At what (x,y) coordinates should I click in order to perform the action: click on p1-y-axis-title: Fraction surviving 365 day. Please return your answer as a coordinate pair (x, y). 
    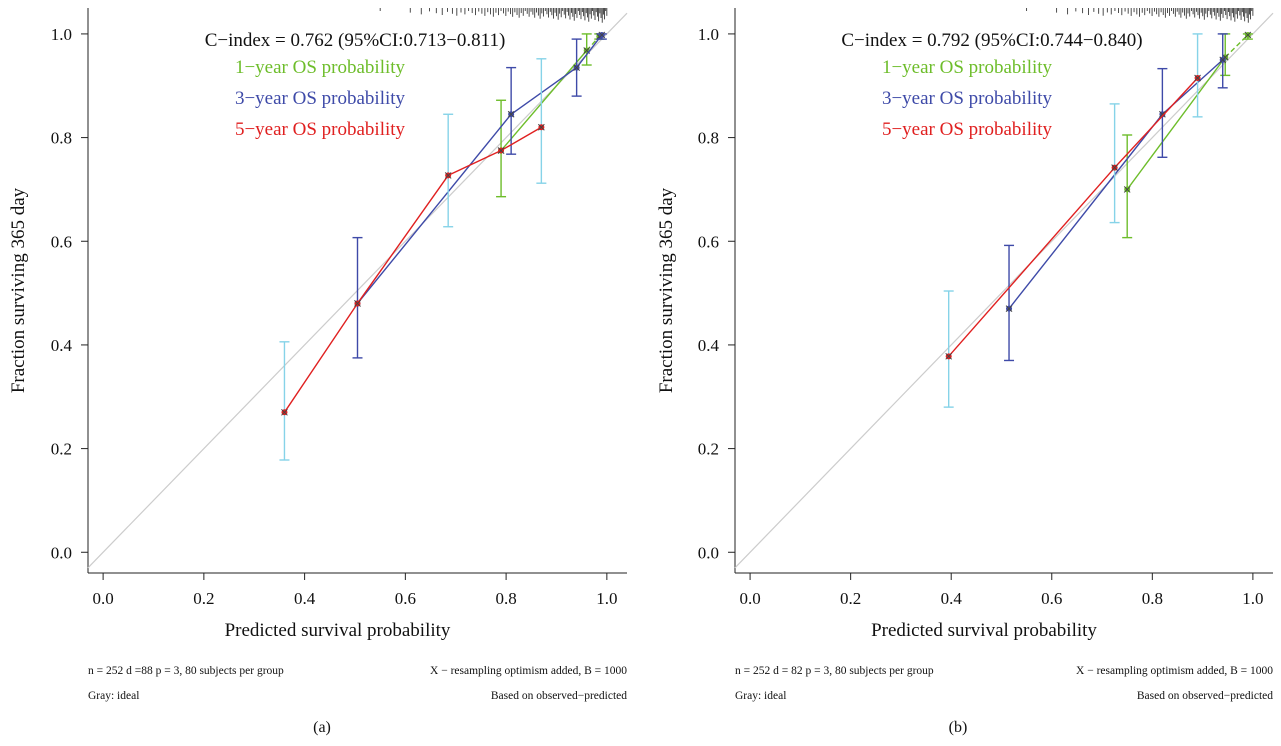
    Looking at the image, I should click on (666, 290).